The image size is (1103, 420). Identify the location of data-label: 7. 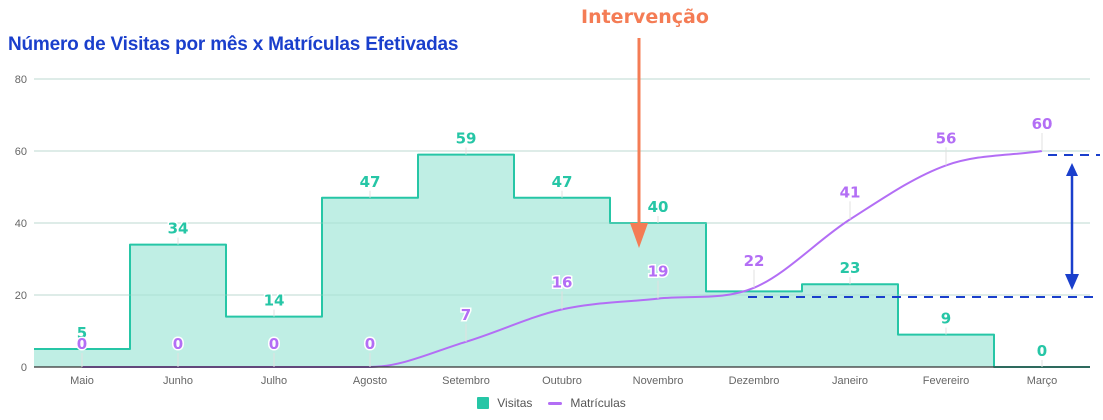
(466, 315).